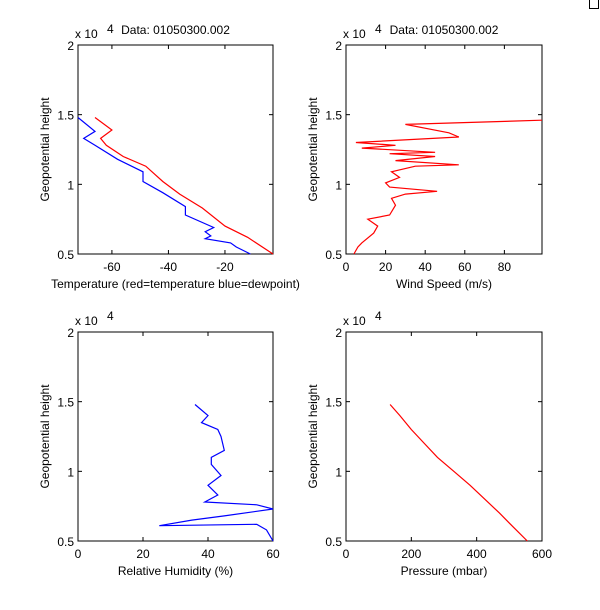  Describe the element at coordinates (477, 554) in the screenshot. I see `x-tick-label: 400` at that location.